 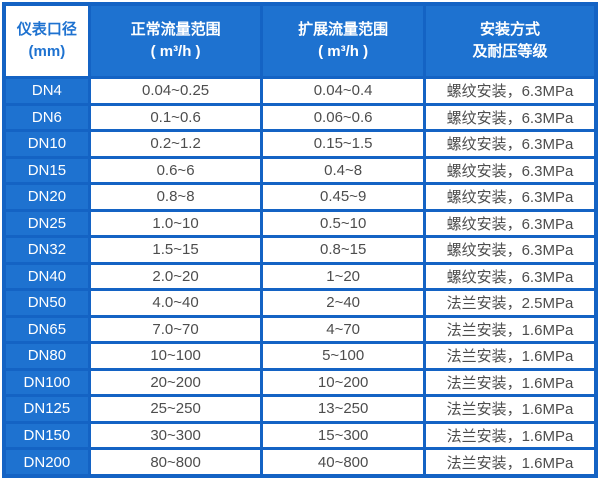 What do you see at coordinates (47, 51) in the screenshot?
I see `col-header-diameter-line2: (mm)` at bounding box center [47, 51].